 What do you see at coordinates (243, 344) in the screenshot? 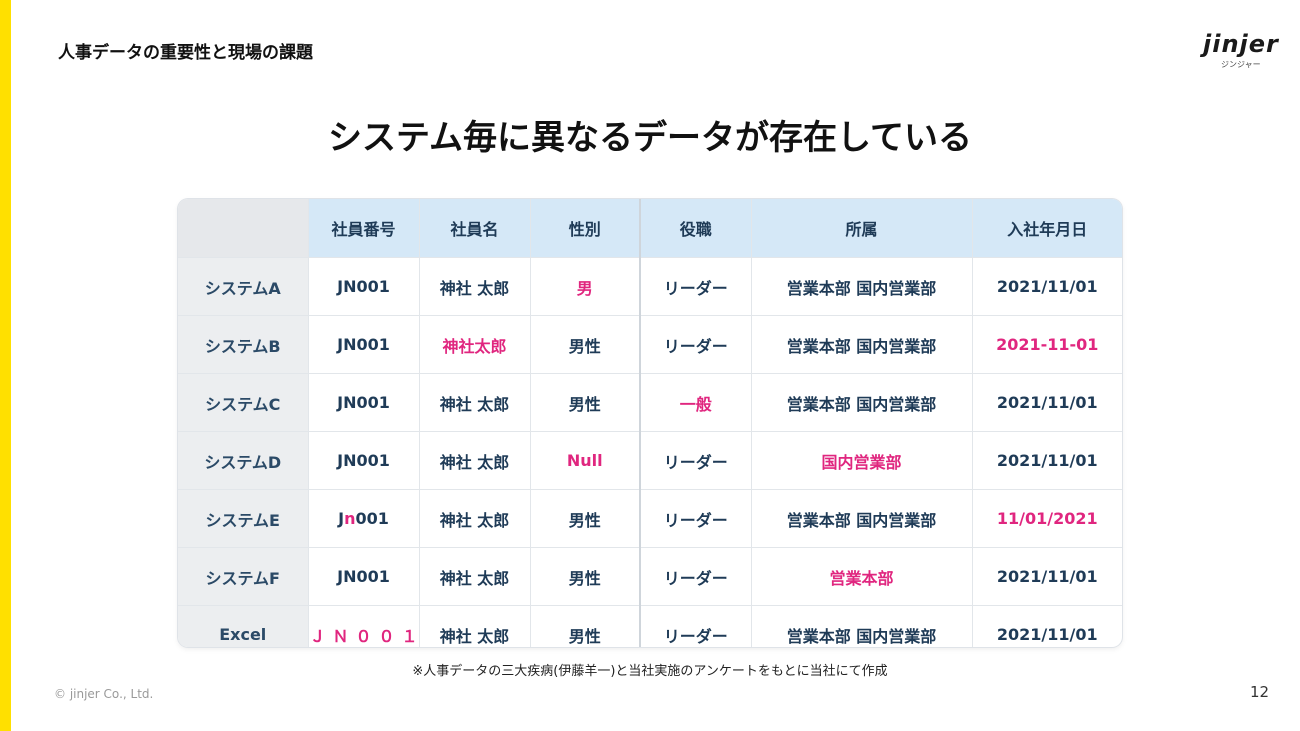
I see `row-header: システムB` at bounding box center [243, 344].